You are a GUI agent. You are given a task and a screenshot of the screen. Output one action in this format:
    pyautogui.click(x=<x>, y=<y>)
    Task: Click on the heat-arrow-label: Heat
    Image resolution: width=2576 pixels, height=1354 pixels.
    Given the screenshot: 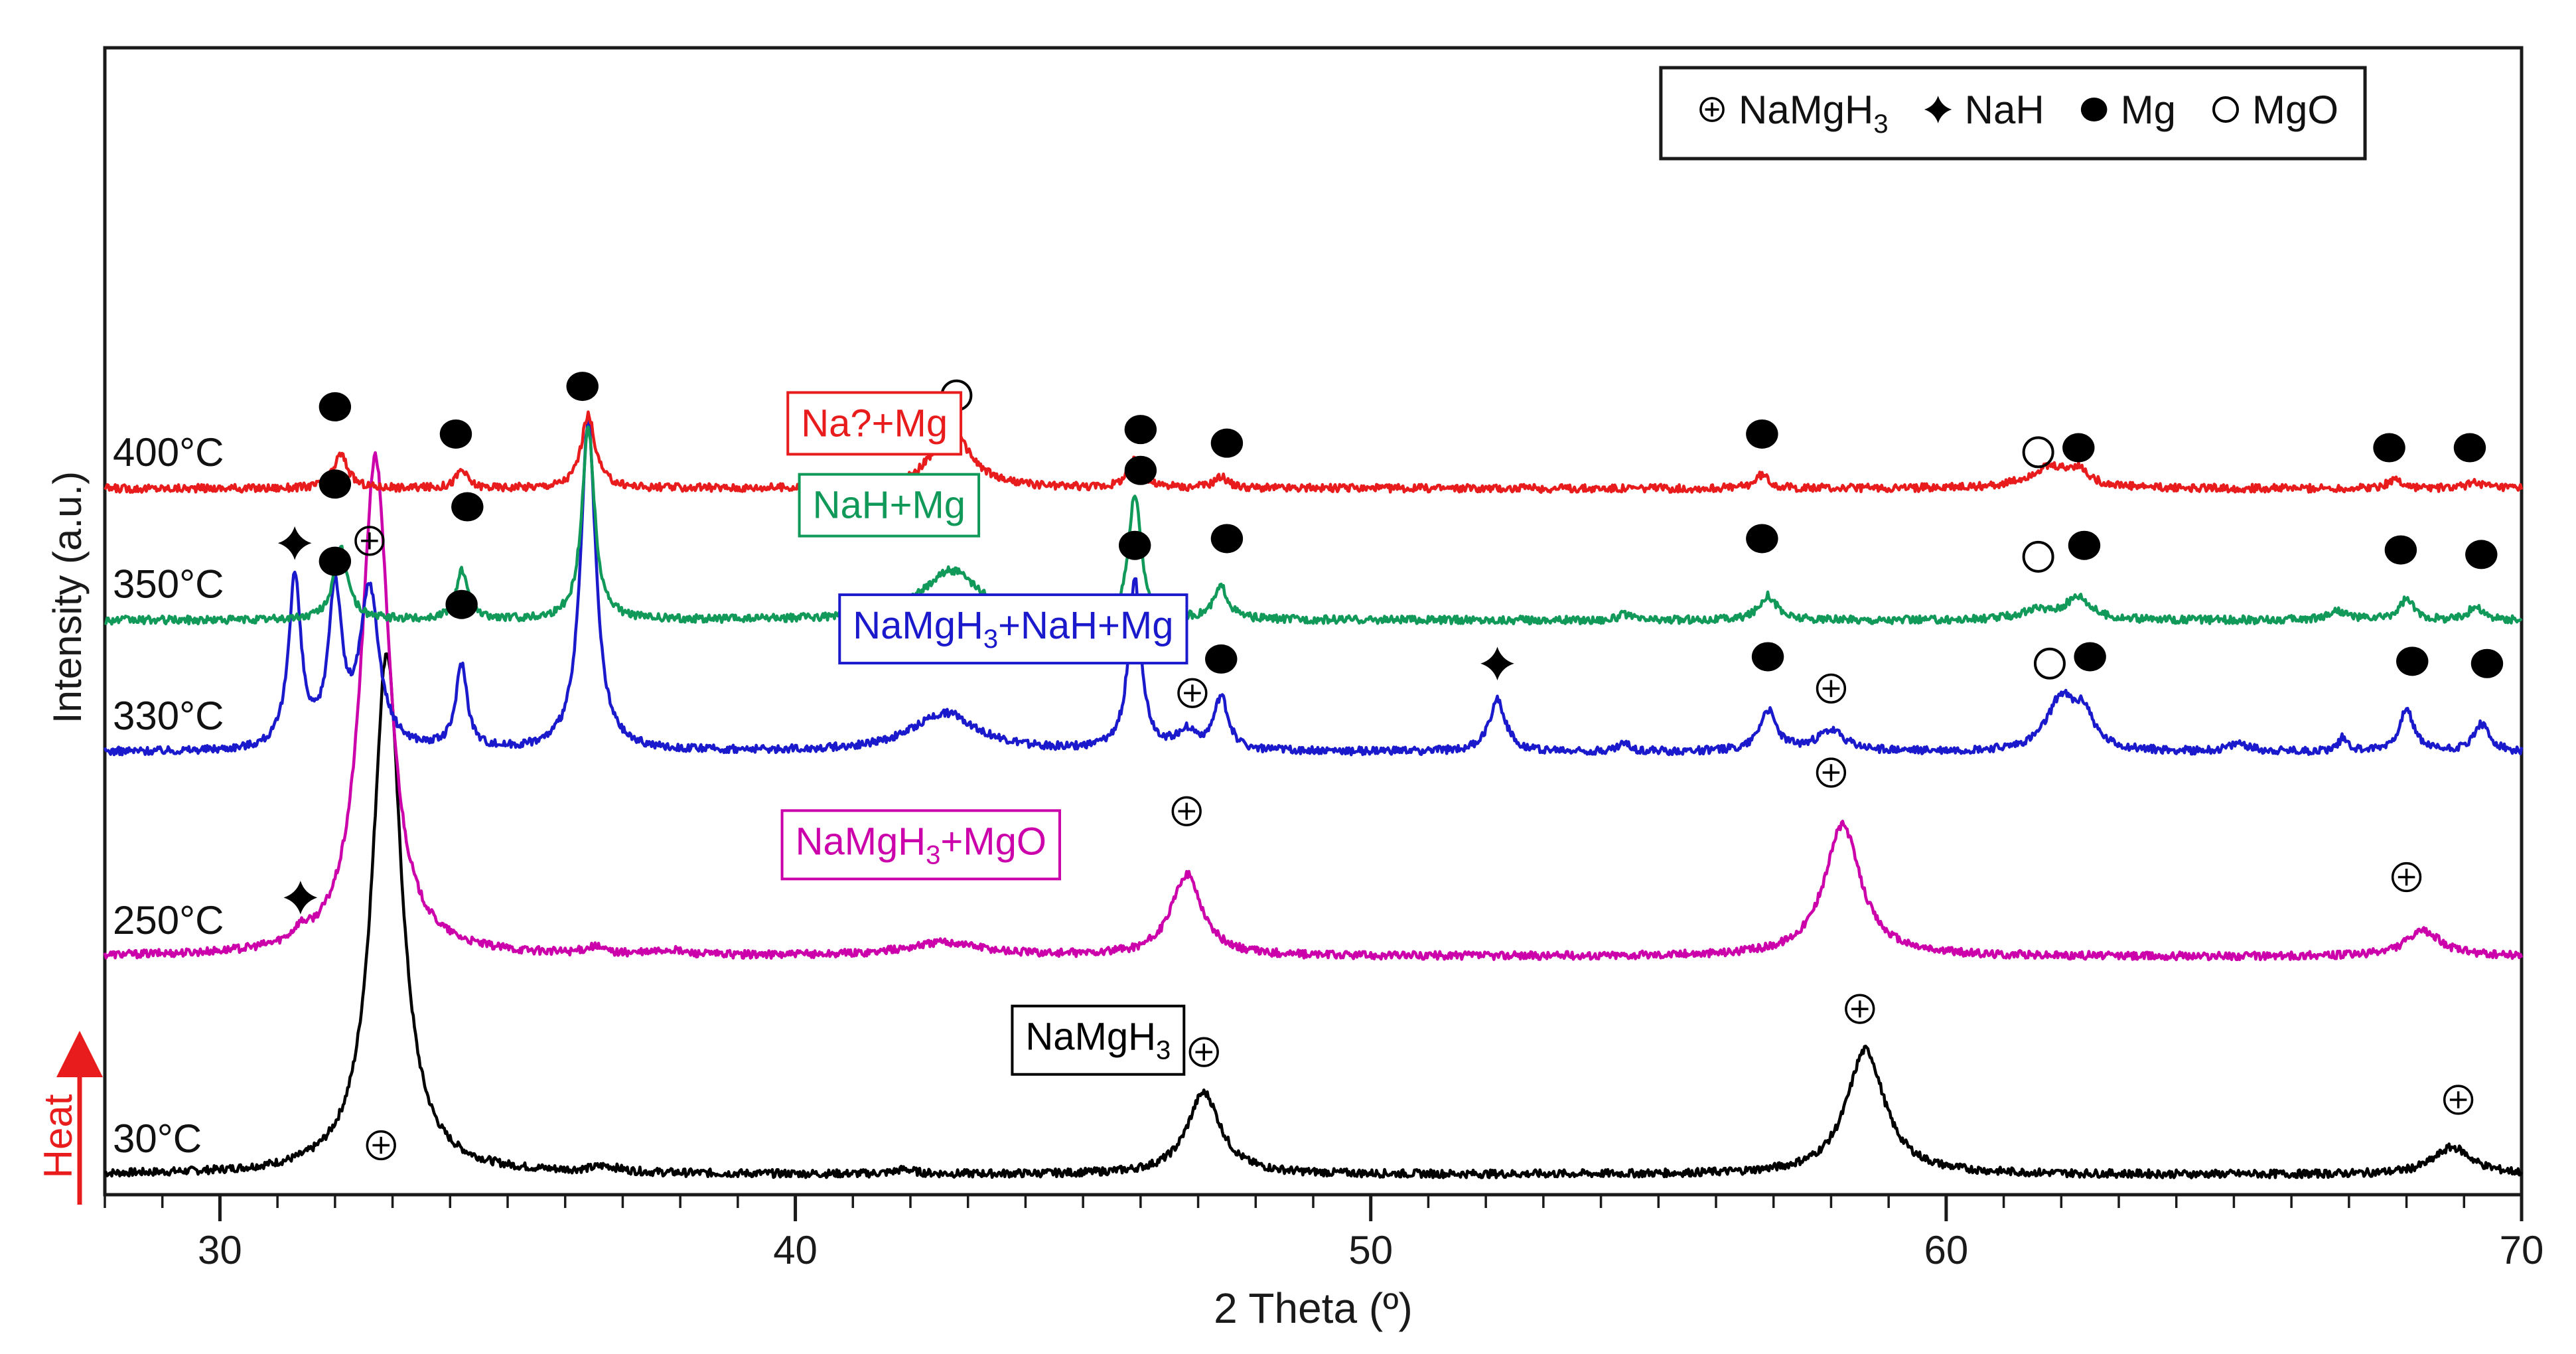 What is the action you would take?
    pyautogui.click(x=58, y=1136)
    